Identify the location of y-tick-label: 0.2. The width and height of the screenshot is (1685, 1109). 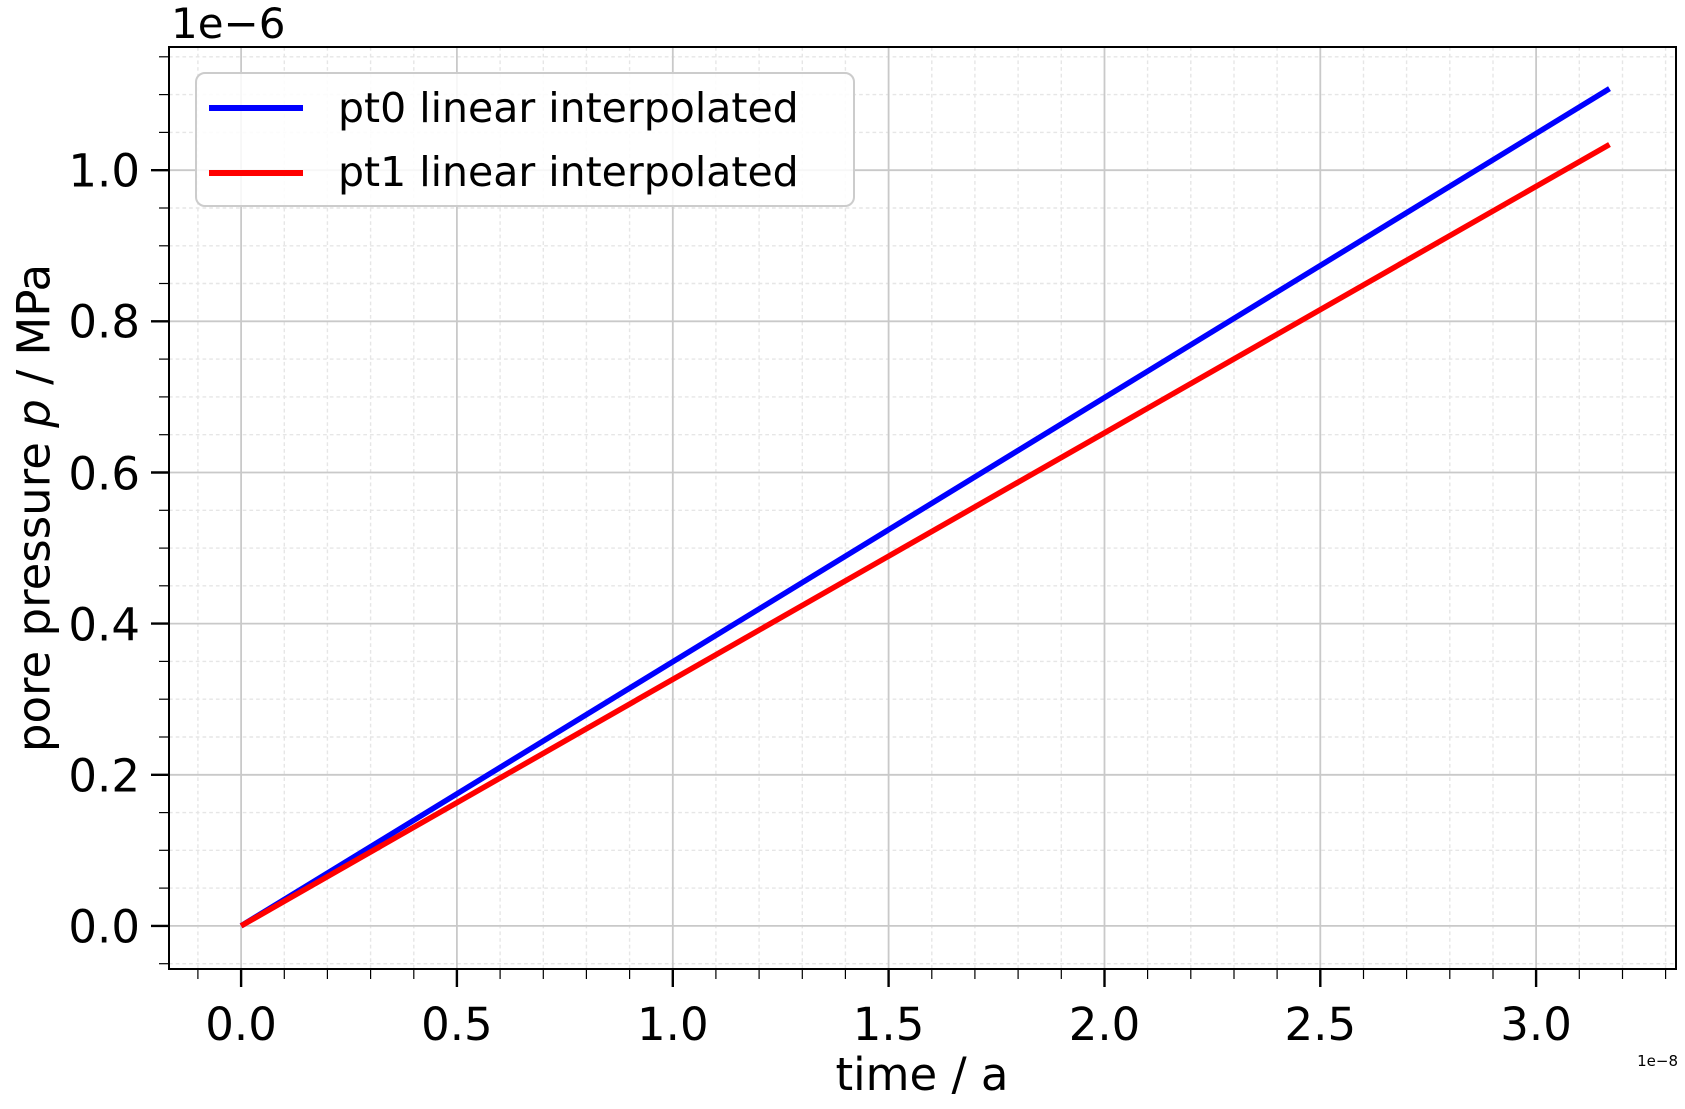
(104, 776).